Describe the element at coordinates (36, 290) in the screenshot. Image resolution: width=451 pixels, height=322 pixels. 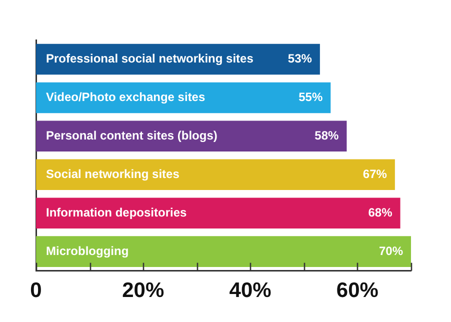
I see `x-tick-label: 0` at that location.